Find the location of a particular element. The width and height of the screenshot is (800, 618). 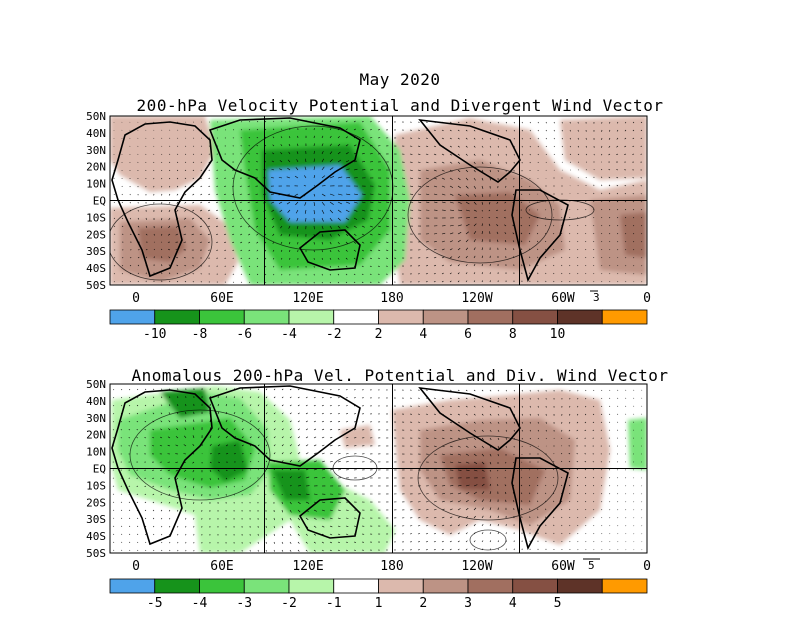

panel2-colorbar-labels: -5 -4 -3 -2 -1 1 2 3 4 5 is located at coordinates (354, 603).